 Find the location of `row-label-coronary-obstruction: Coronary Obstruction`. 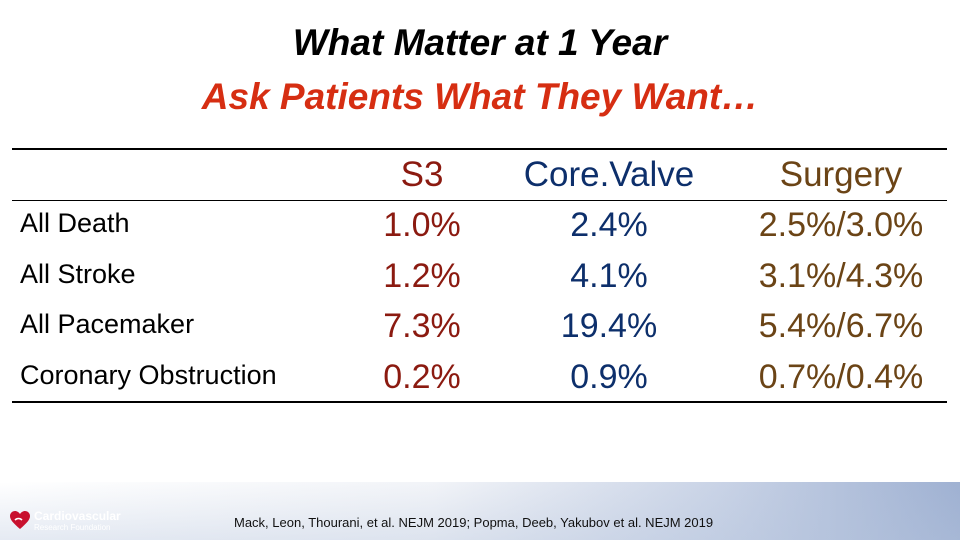

row-label-coronary-obstruction: Coronary Obstruction is located at coordinates (148, 375).